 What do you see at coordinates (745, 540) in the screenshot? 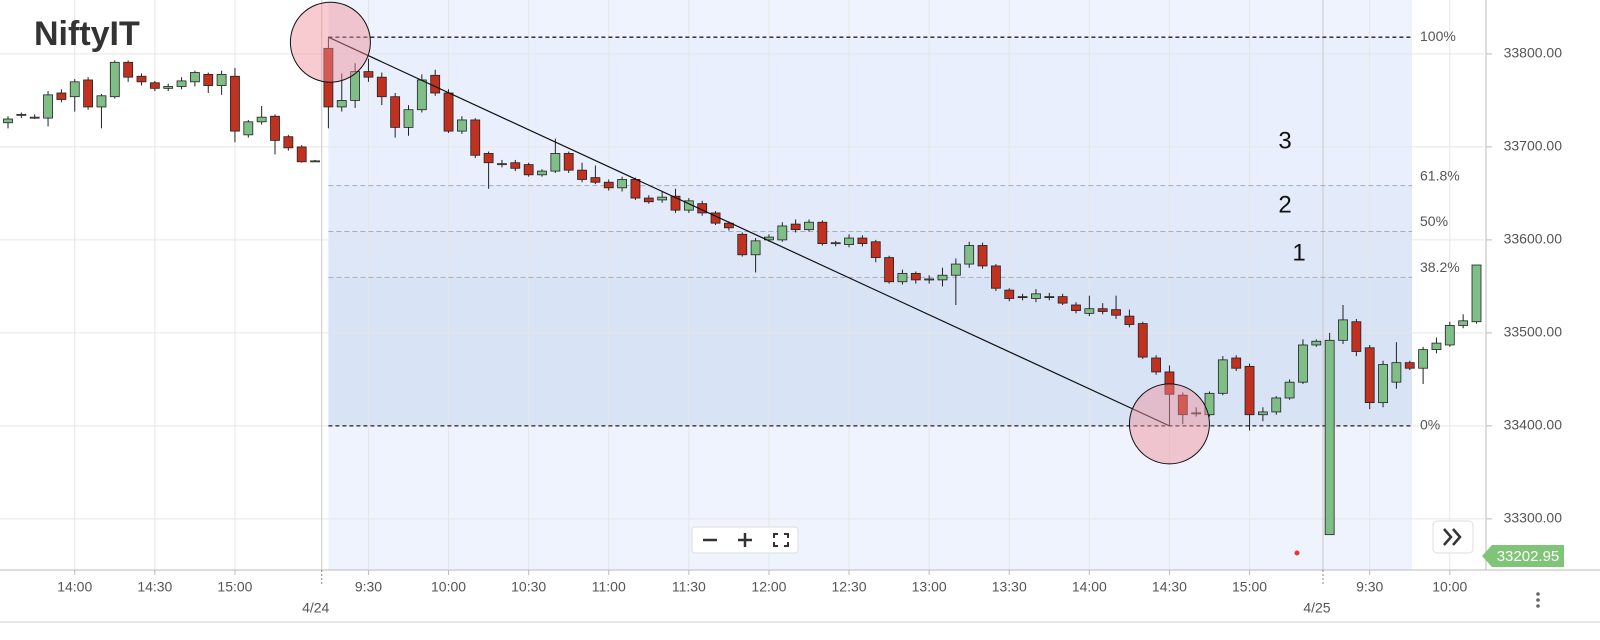
I see `zoom-controls` at bounding box center [745, 540].